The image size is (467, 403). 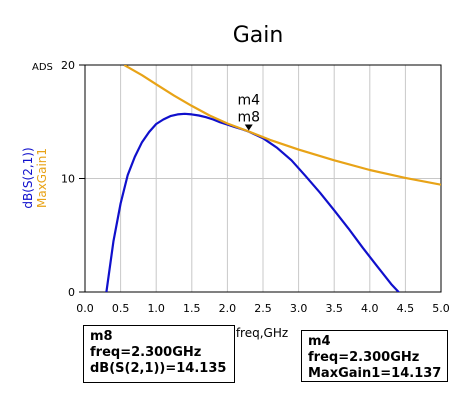 What do you see at coordinates (406, 308) in the screenshot?
I see `x-tick-label: 4.5` at bounding box center [406, 308].